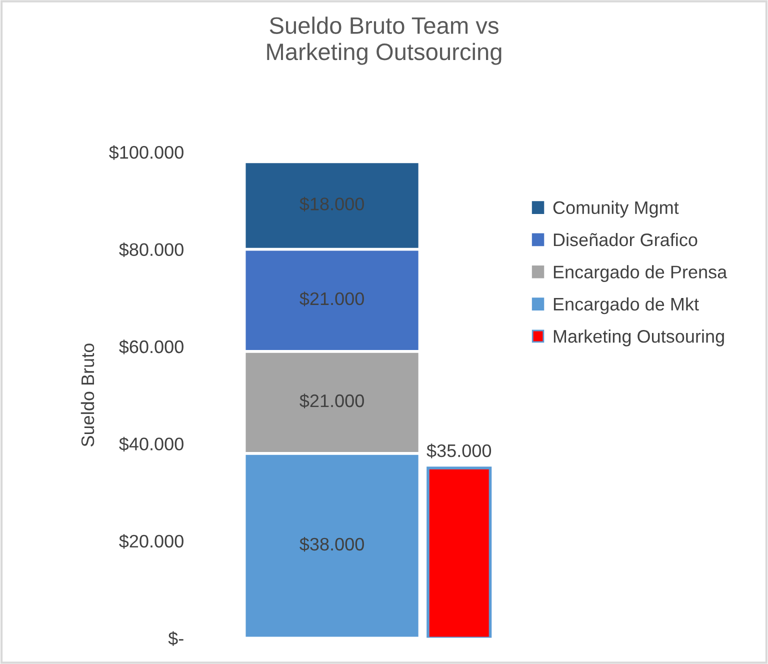  I want to click on legend-label: Encargado de Prensa, so click(641, 273).